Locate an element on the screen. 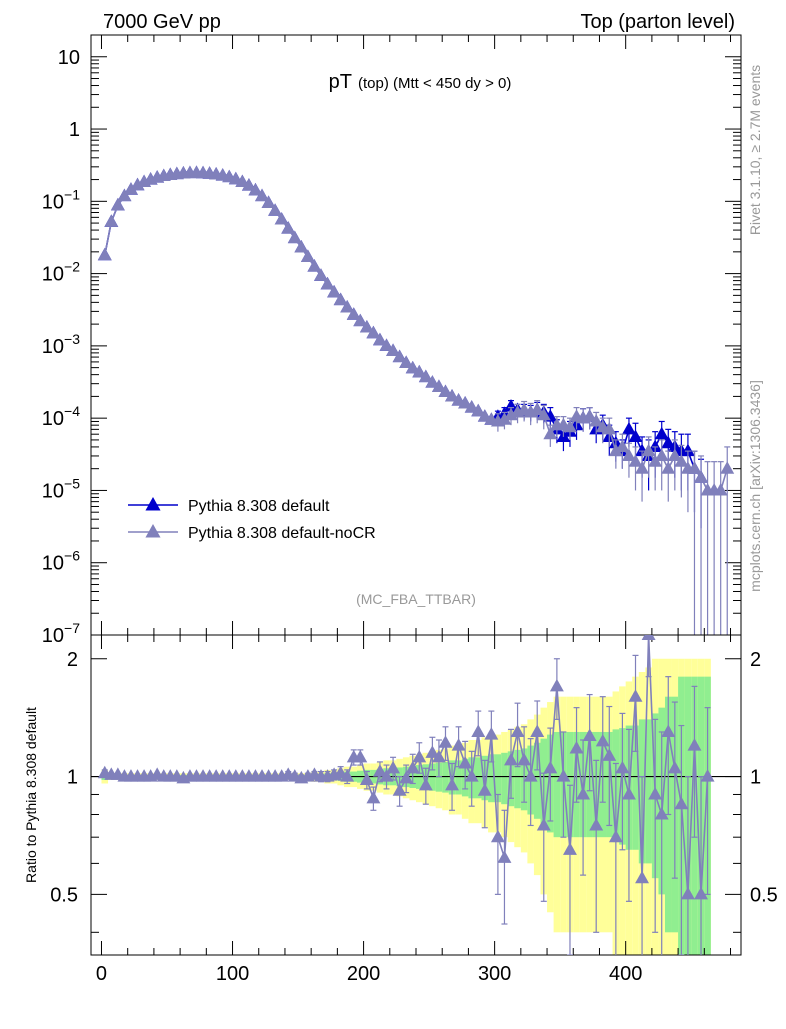 This screenshot has height=1029, width=786. y-tick-label: 10⁻⁷ is located at coordinates (61, 633).